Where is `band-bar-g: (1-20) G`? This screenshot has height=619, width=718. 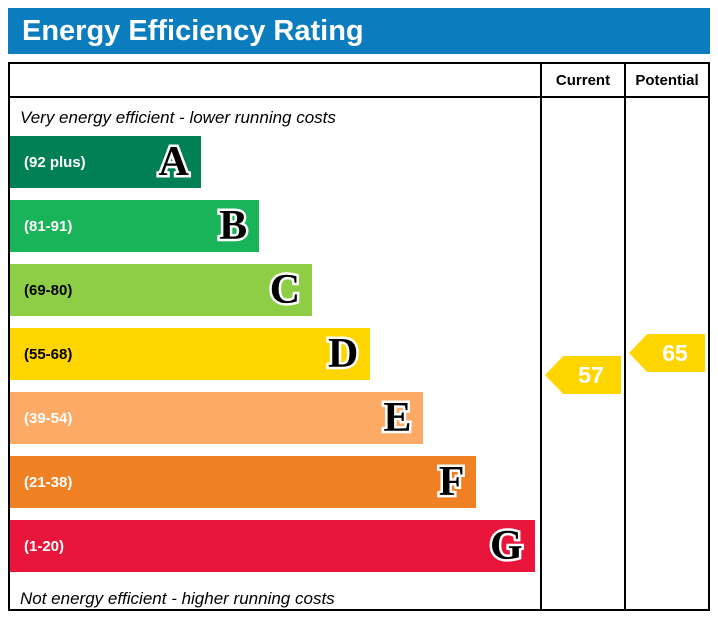 band-bar-g: (1-20) G is located at coordinates (272, 546).